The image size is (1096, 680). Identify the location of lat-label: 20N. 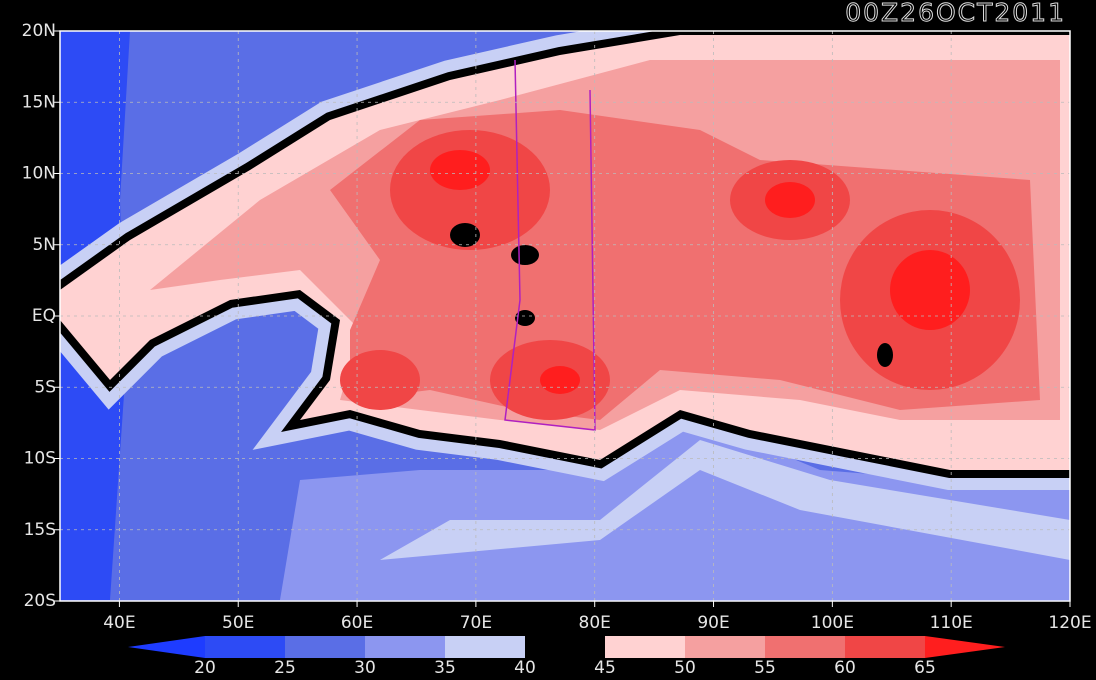
(39, 31).